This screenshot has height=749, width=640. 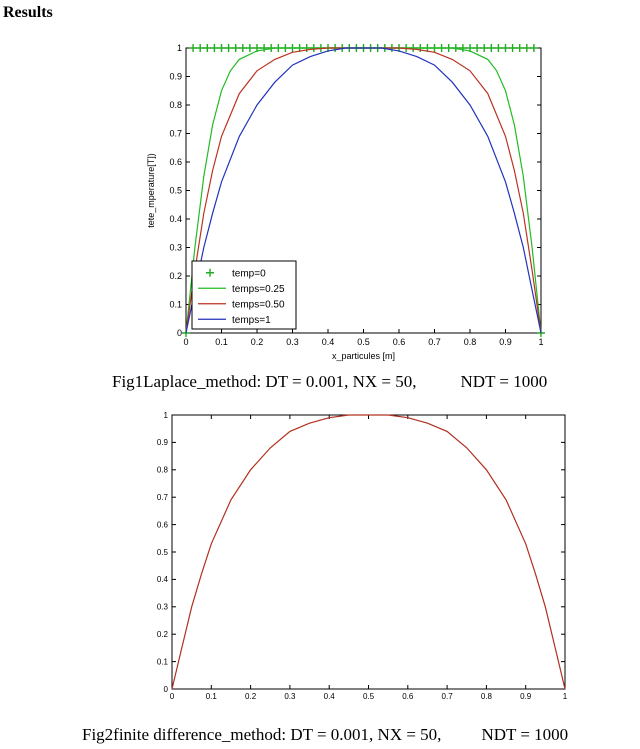 What do you see at coordinates (258, 304) in the screenshot?
I see `legend-label: temps=0.50` at bounding box center [258, 304].